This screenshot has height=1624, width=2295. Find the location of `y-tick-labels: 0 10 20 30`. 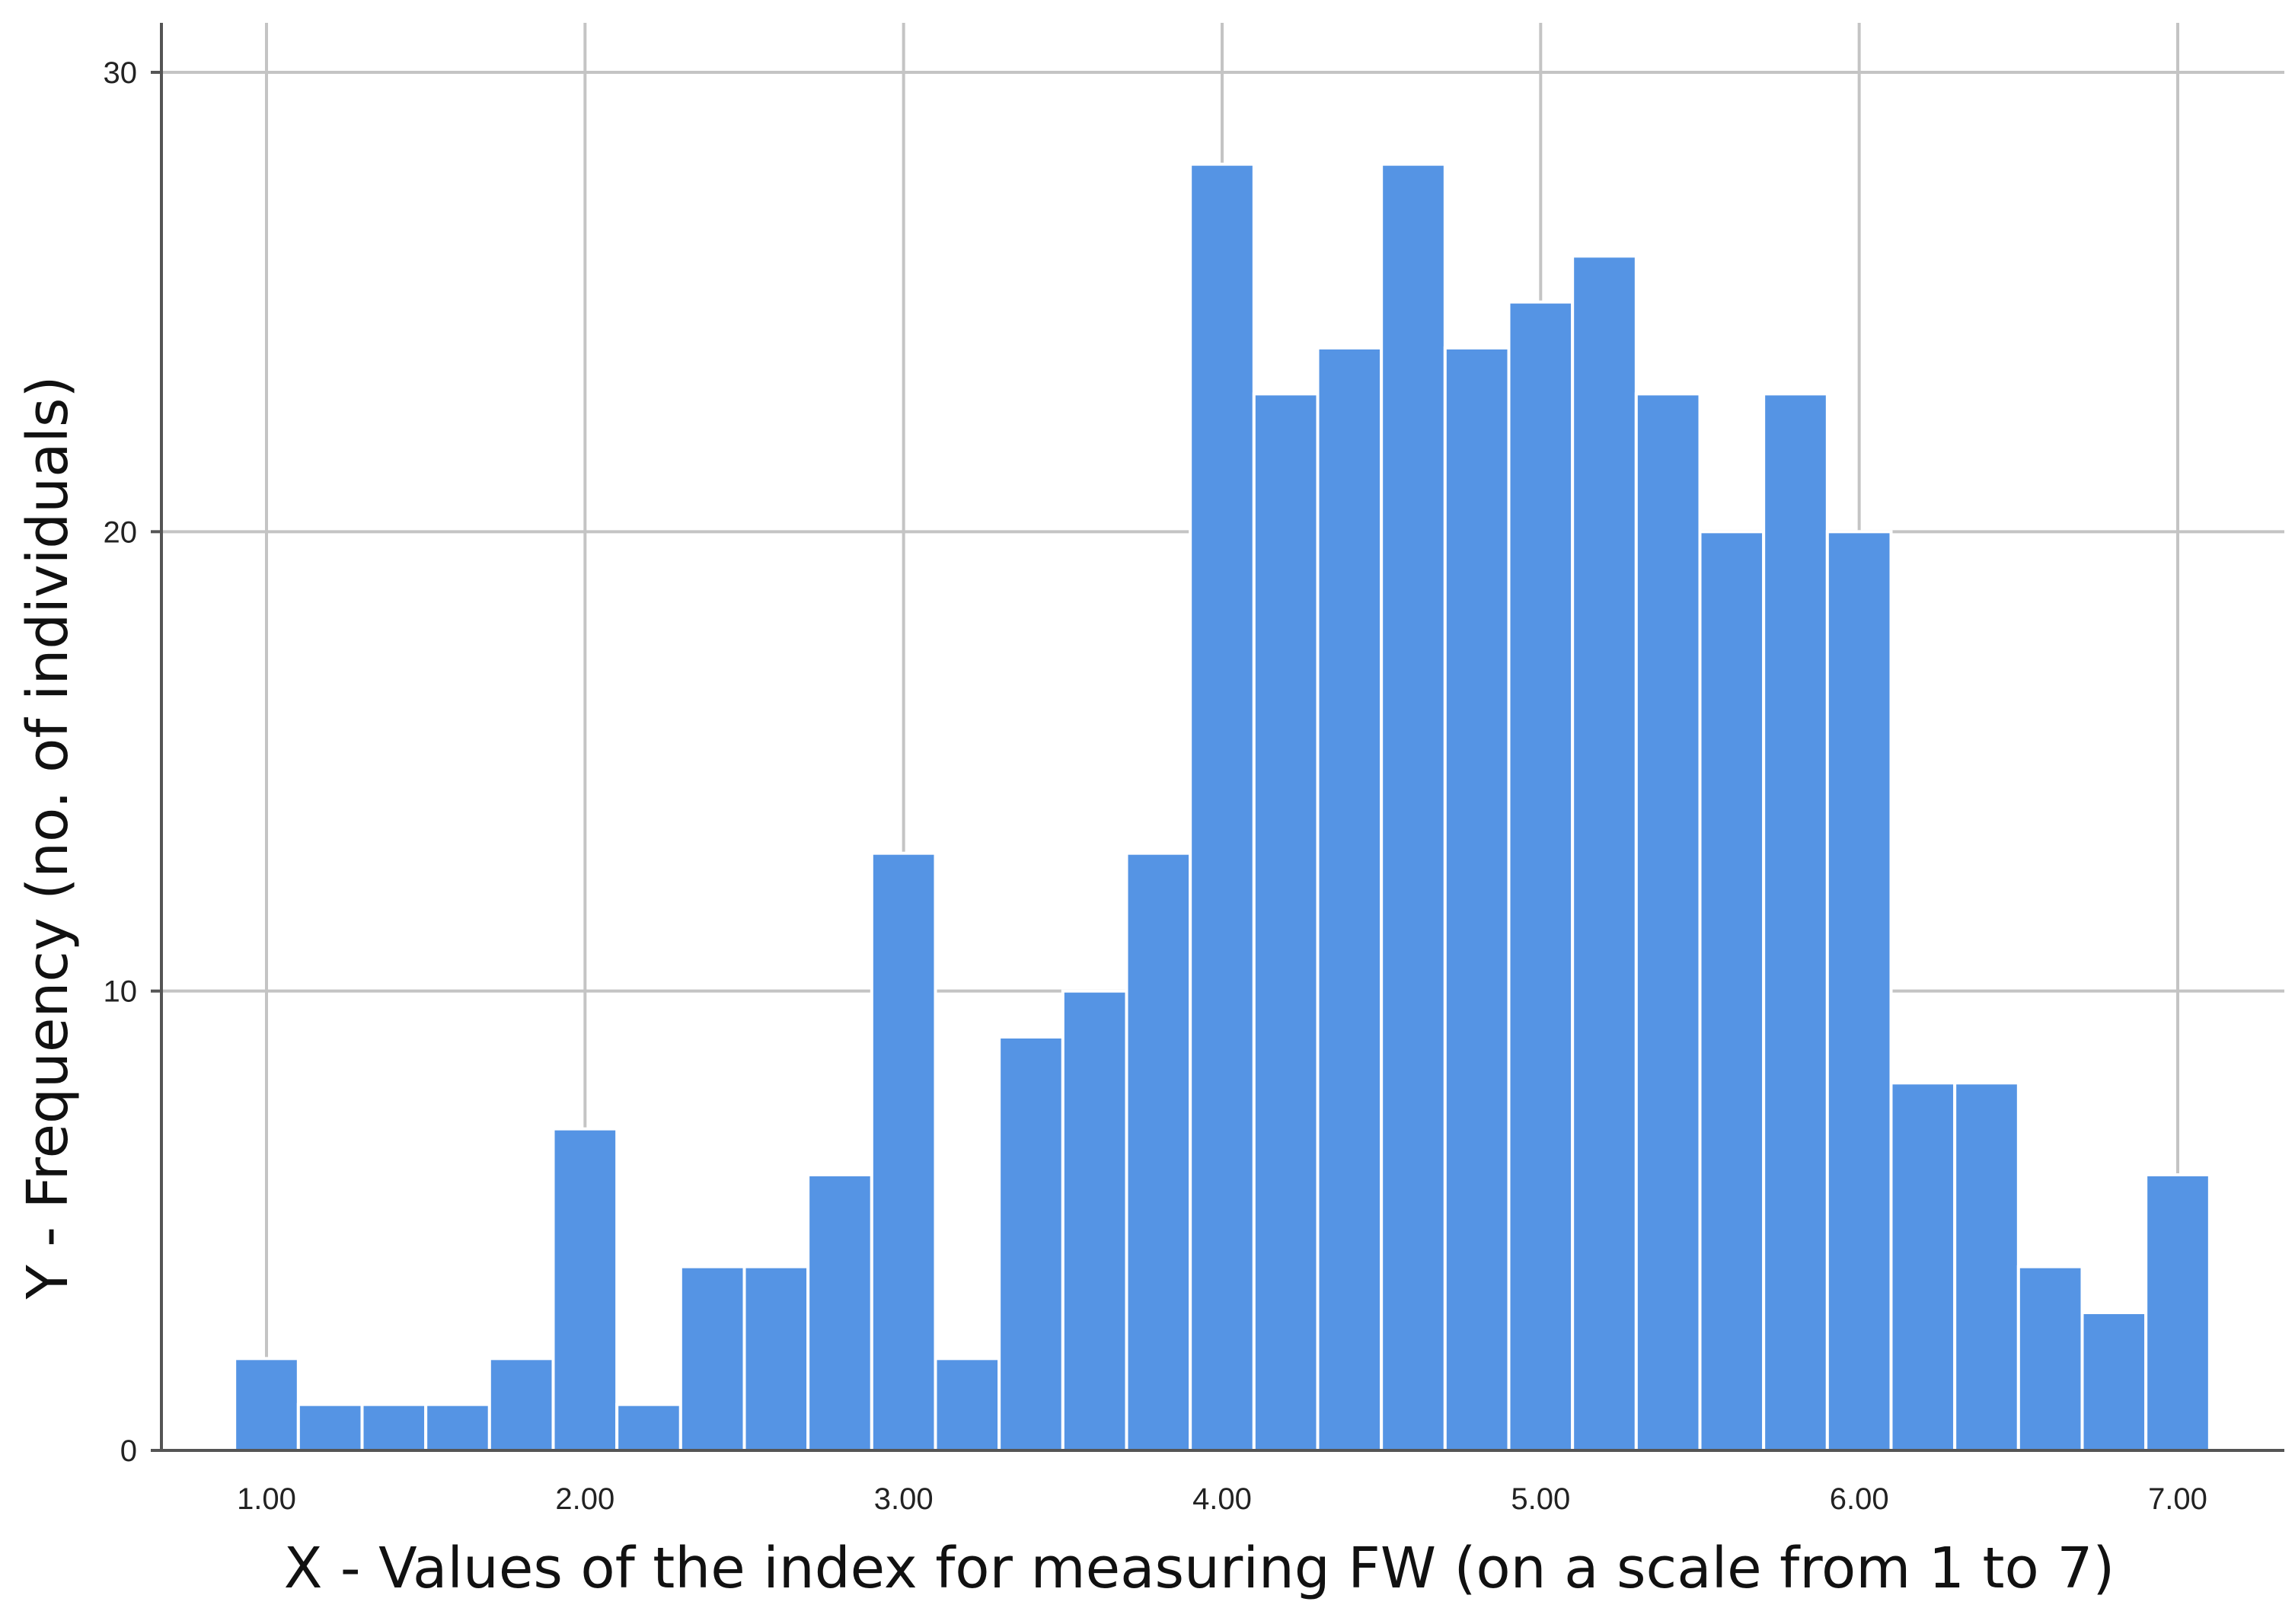

y-tick-labels: 0 10 20 30 is located at coordinates (121, 762).